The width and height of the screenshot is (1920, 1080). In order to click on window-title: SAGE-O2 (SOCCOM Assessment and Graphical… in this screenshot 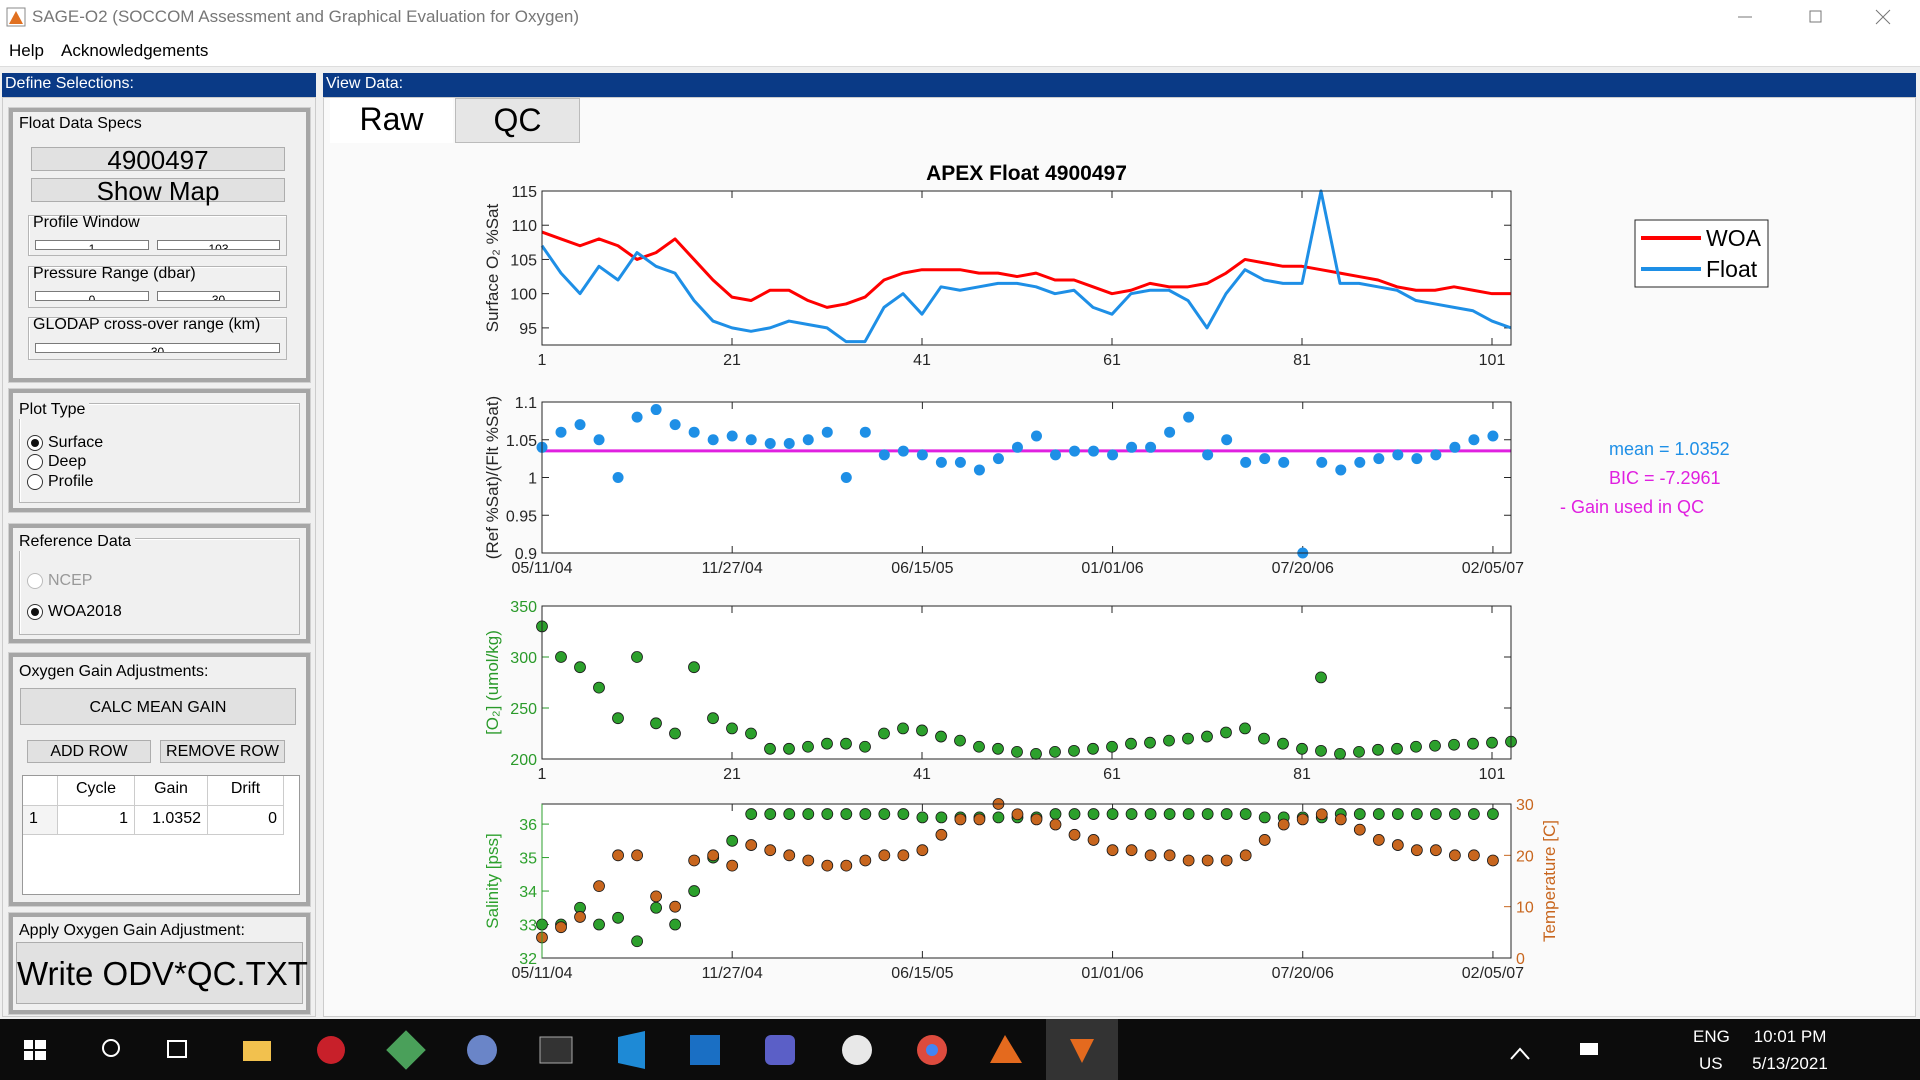, I will do `click(306, 16)`.